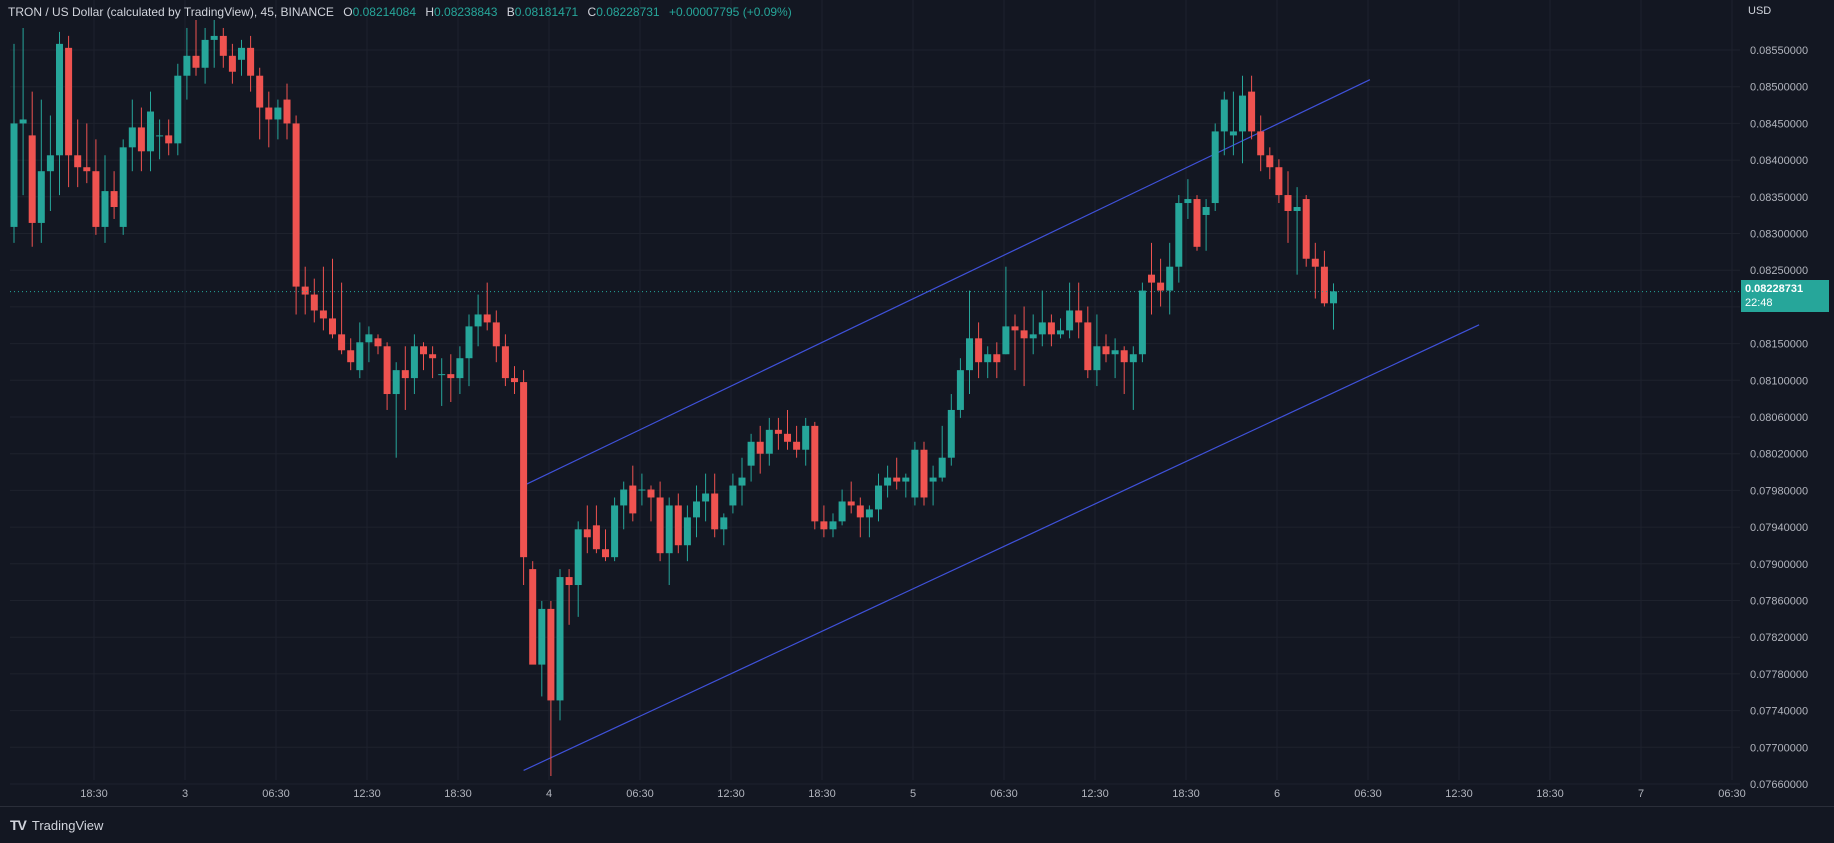 The width and height of the screenshot is (1834, 843). Describe the element at coordinates (56, 825) in the screenshot. I see `tradingview-logo: TV TradingView` at that location.